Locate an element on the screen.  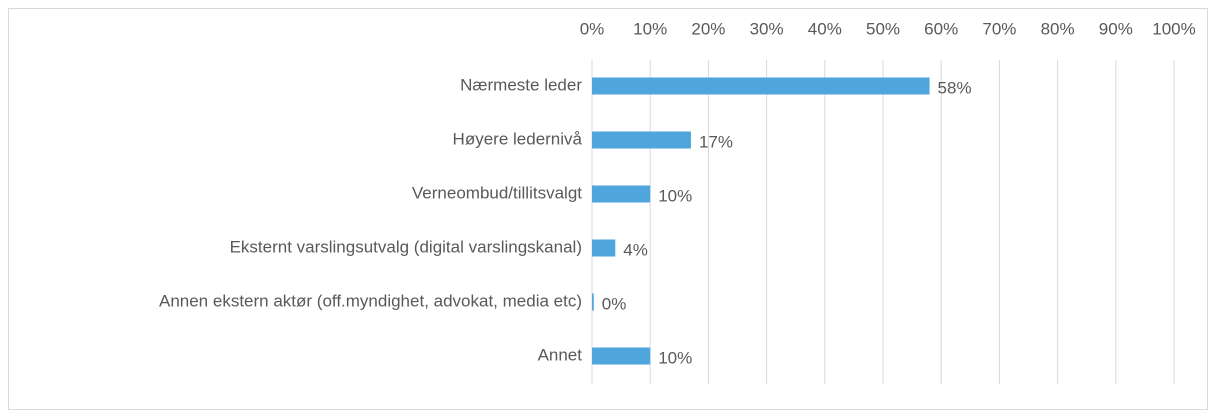
x-tick-label: 80% is located at coordinates (1058, 28).